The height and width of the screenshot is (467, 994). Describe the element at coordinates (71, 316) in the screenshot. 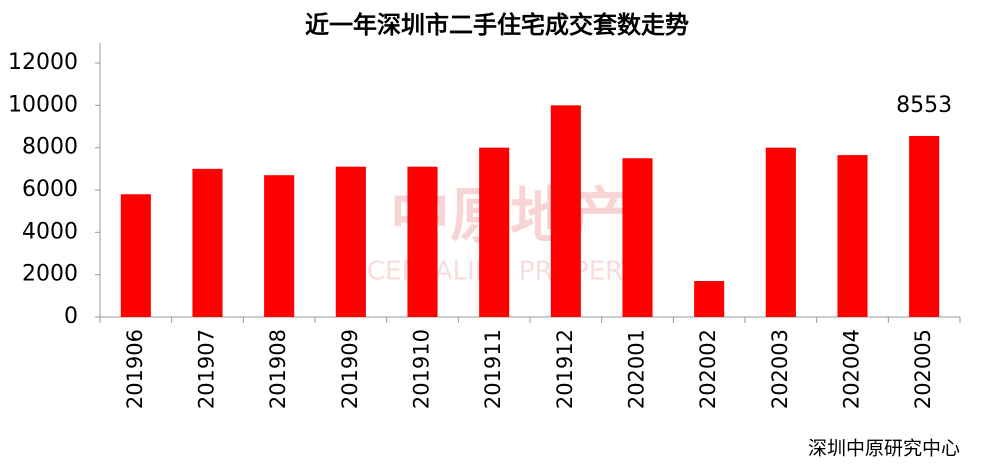

I see `y-tick-label: 0` at that location.